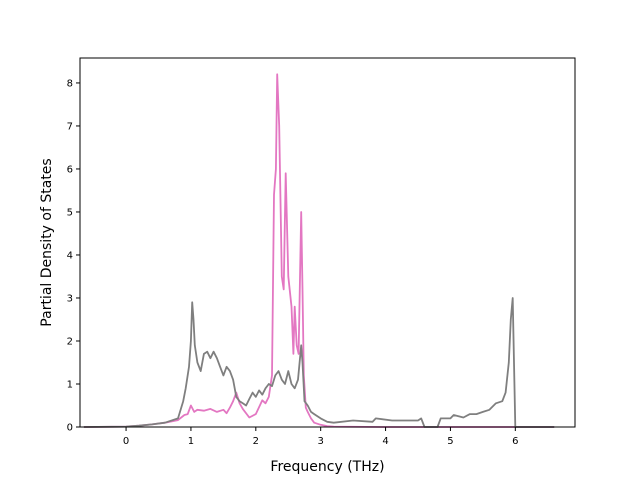 This screenshot has height=480, width=640. I want to click on x-tick-label: 6, so click(515, 441).